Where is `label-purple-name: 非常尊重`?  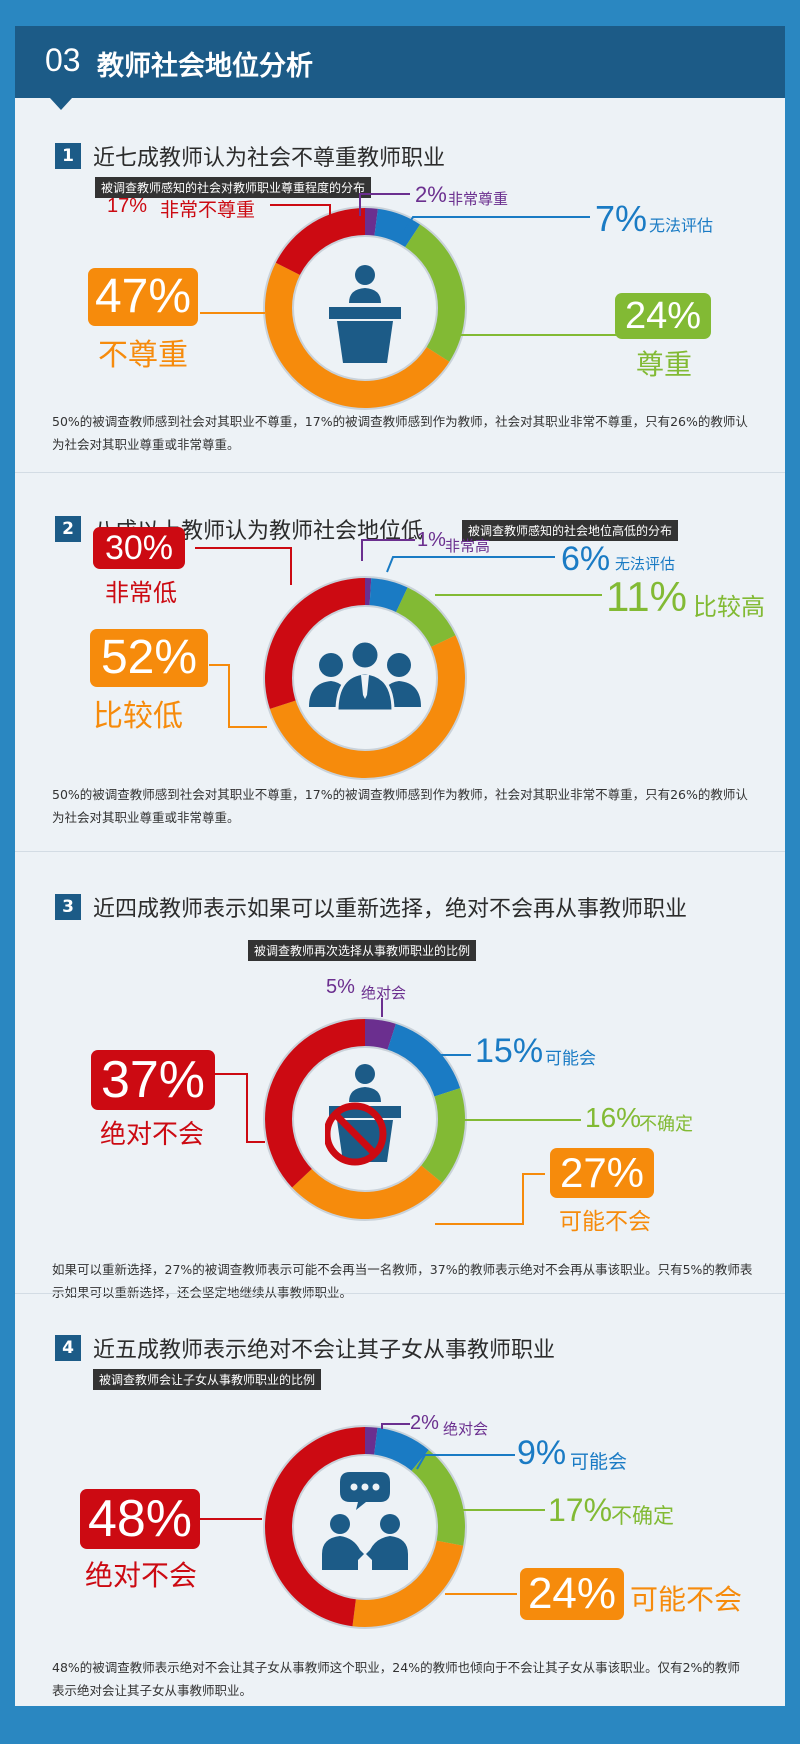
label-purple-name: 非常尊重 is located at coordinates (478, 199).